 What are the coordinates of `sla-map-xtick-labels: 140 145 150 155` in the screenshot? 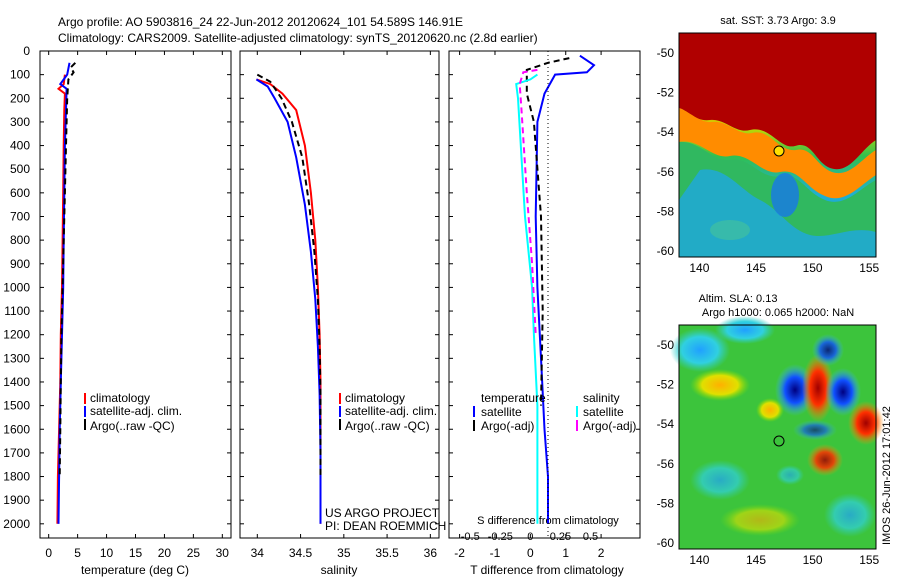 It's located at (784, 560).